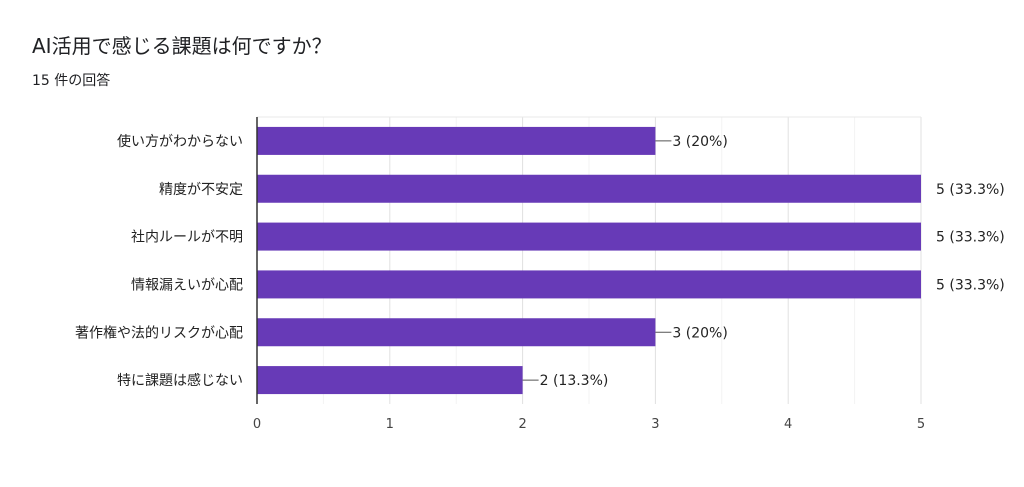 This screenshot has width=1024, height=487. I want to click on chart-title: AI活用で感じる課題は何ですか？, so click(182, 46).